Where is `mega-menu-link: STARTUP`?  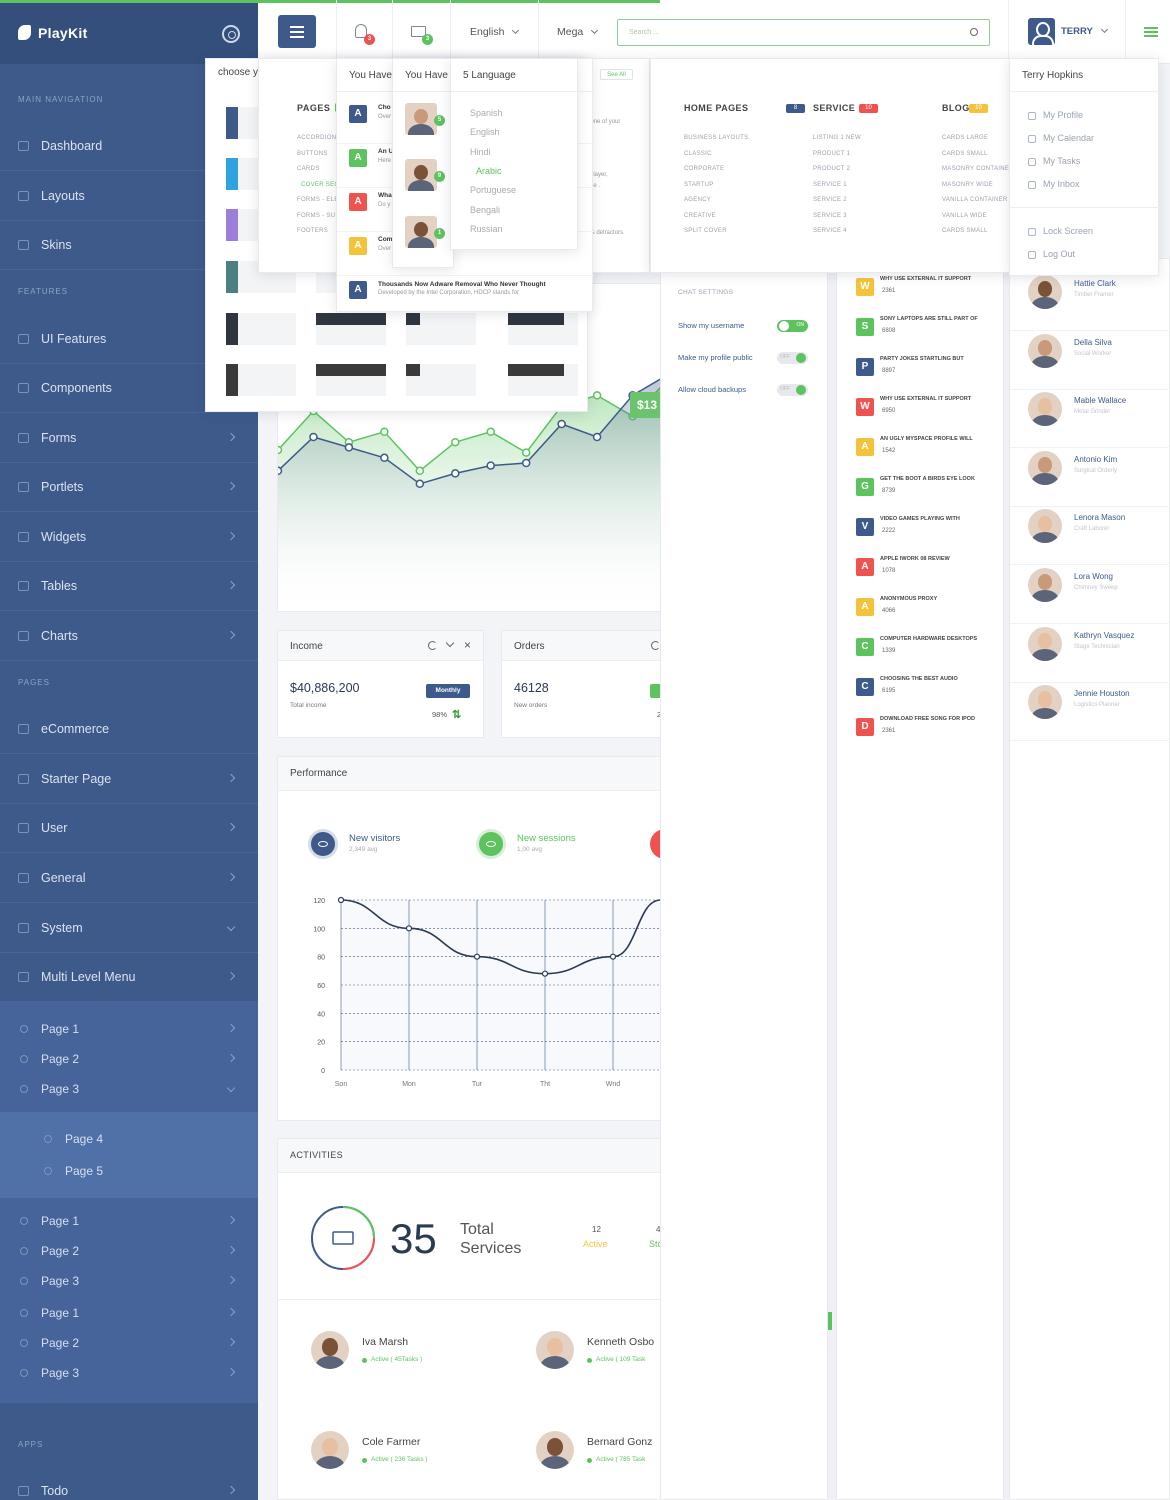
mega-menu-link: STARTUP is located at coordinates (699, 184).